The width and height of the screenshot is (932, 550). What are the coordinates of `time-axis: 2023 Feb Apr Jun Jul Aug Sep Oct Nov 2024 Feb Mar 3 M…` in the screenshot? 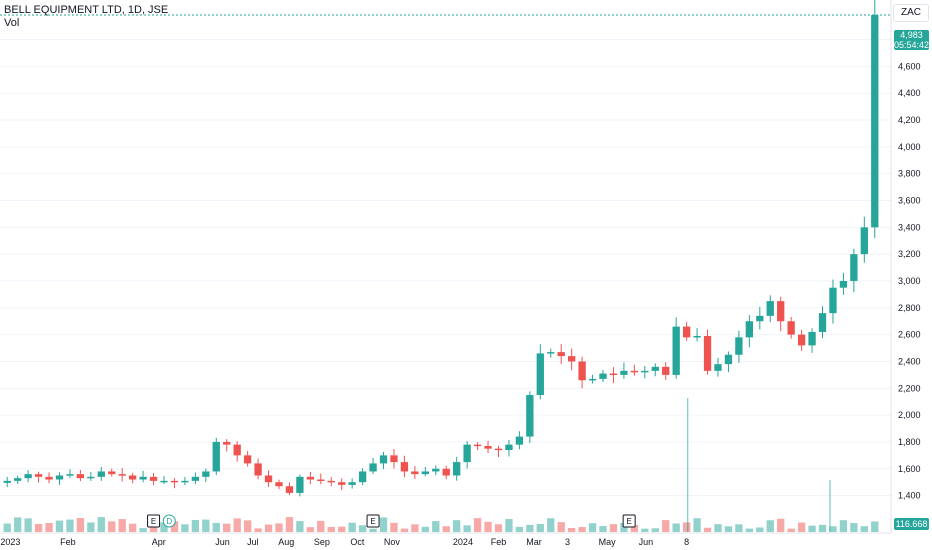 It's located at (344, 542).